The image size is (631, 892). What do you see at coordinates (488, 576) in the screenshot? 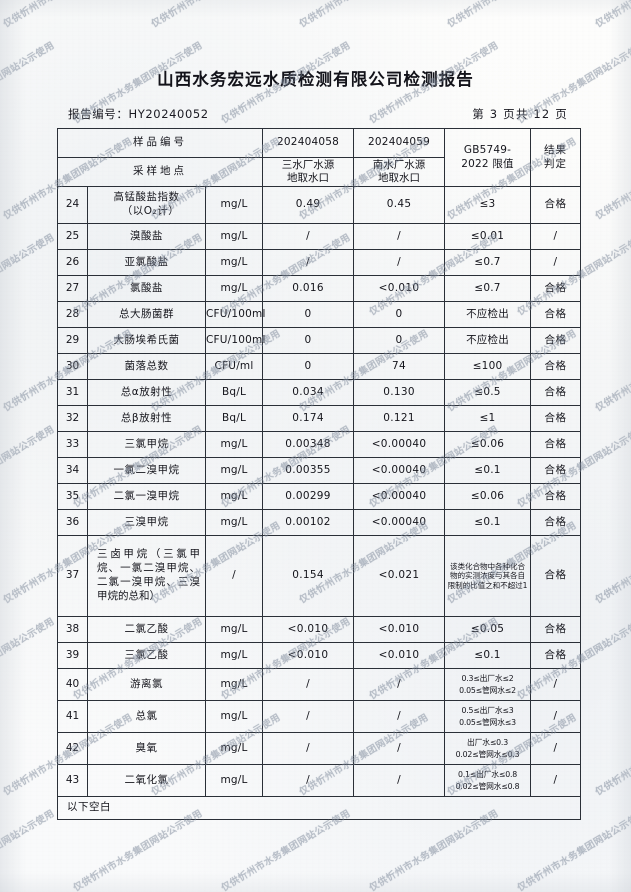
I see `row-standard-limit: 该类化合物中各种化合物的实测浓度与其各自限制的比值之和不超过1` at bounding box center [488, 576].